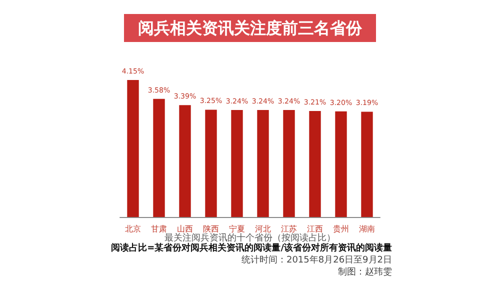  I want to click on x-axis-title: 最关注阅兵资讯的十个省份（按阅读占比）, so click(250, 238).